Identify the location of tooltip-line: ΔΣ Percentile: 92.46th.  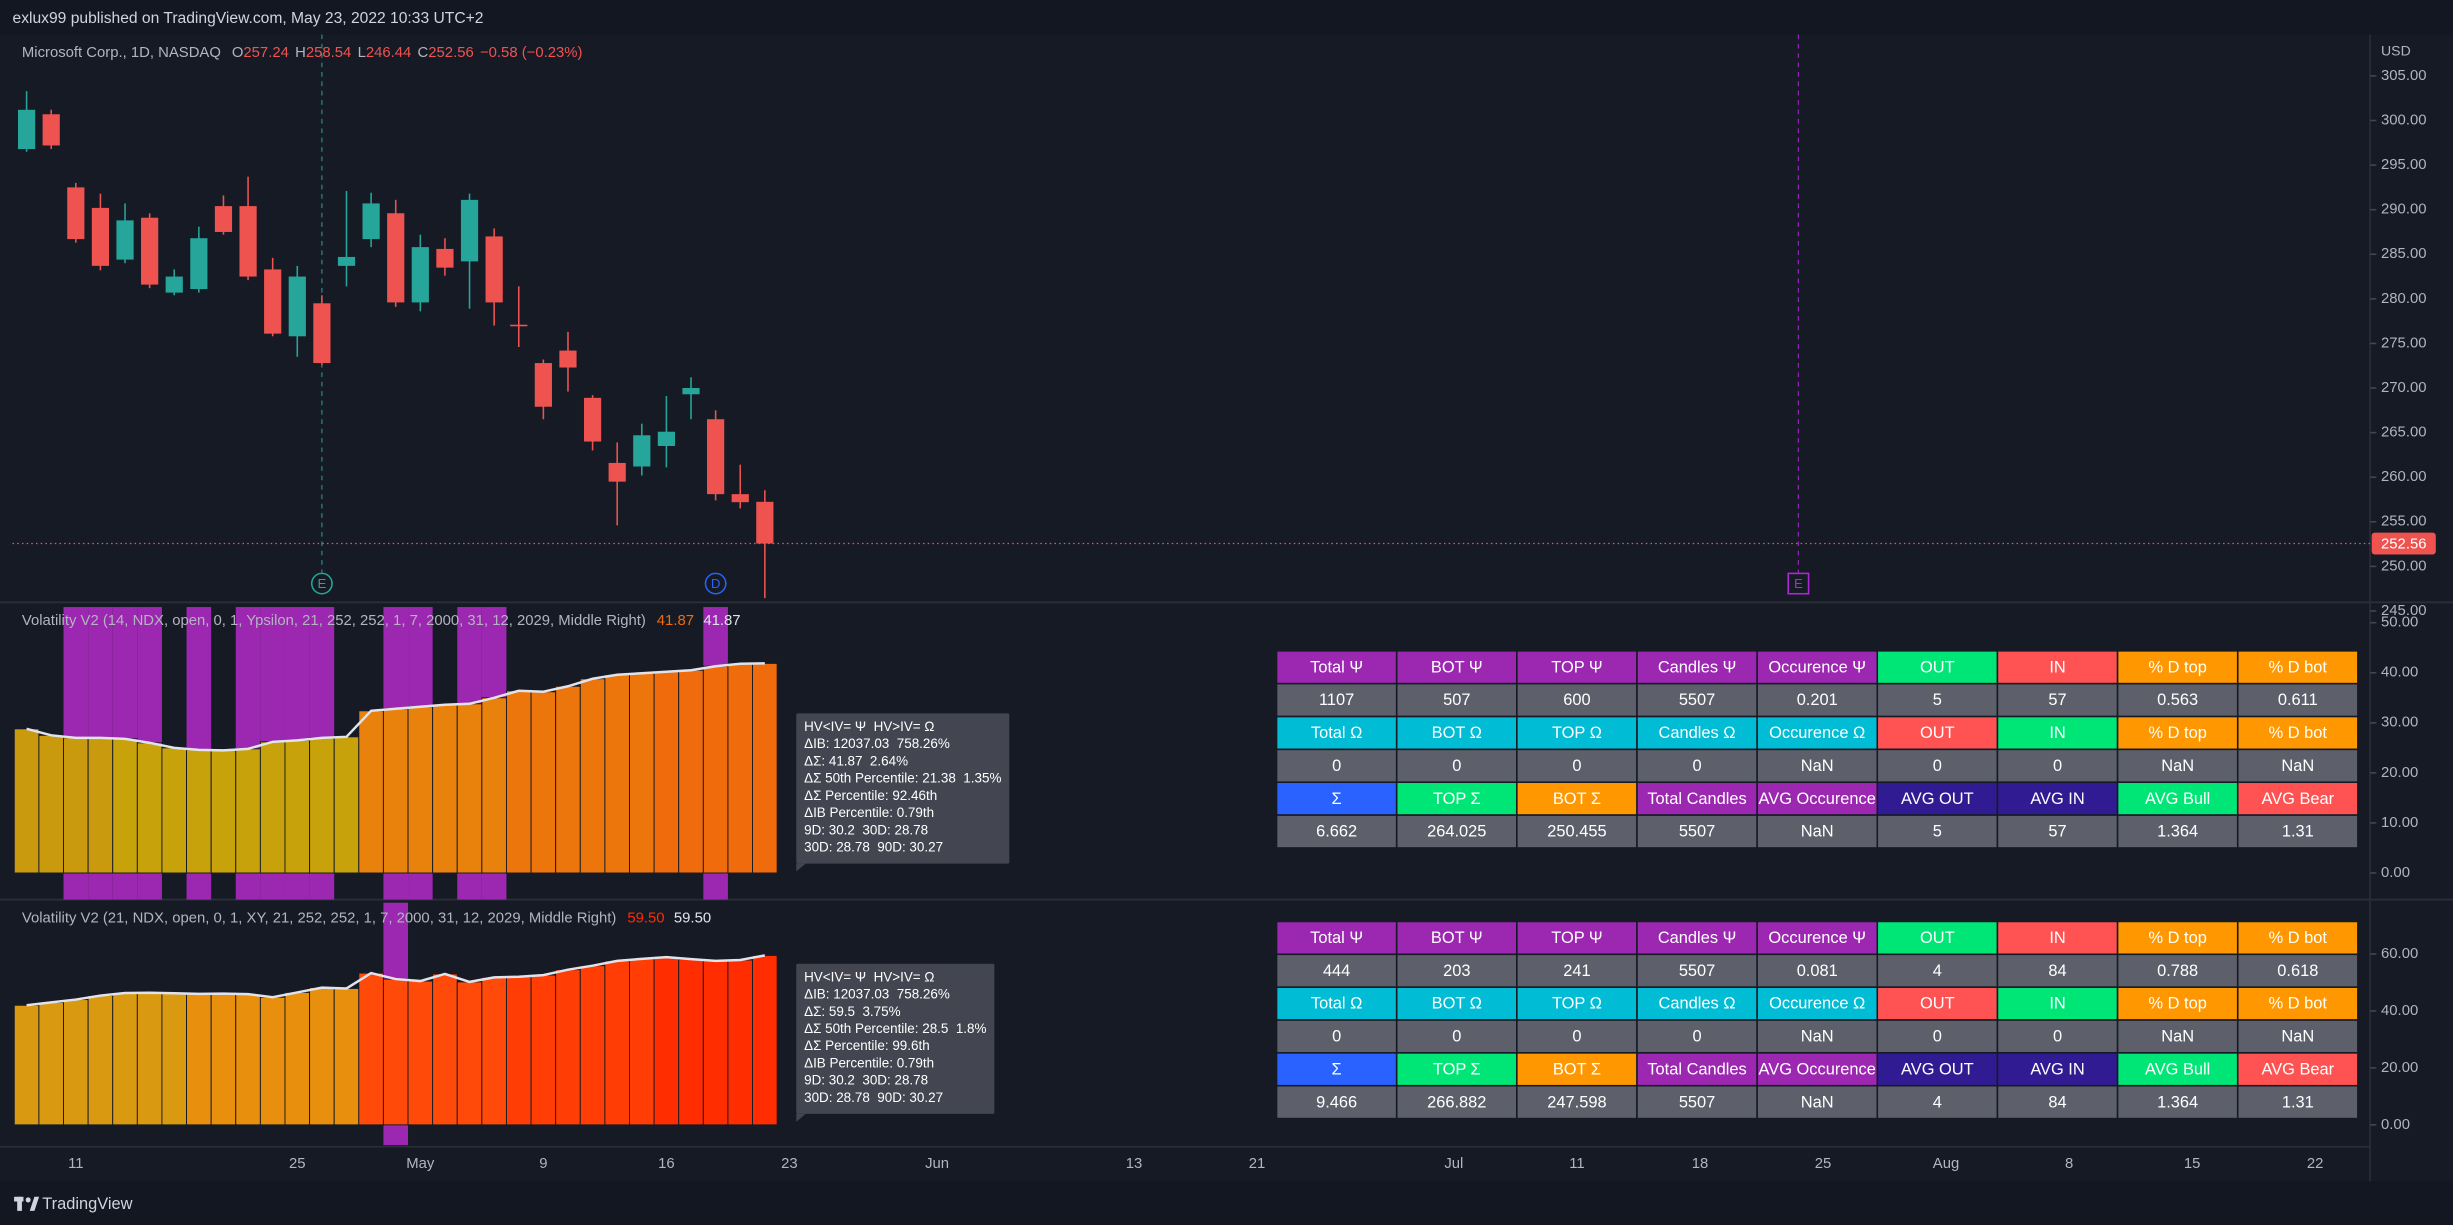
(870, 795).